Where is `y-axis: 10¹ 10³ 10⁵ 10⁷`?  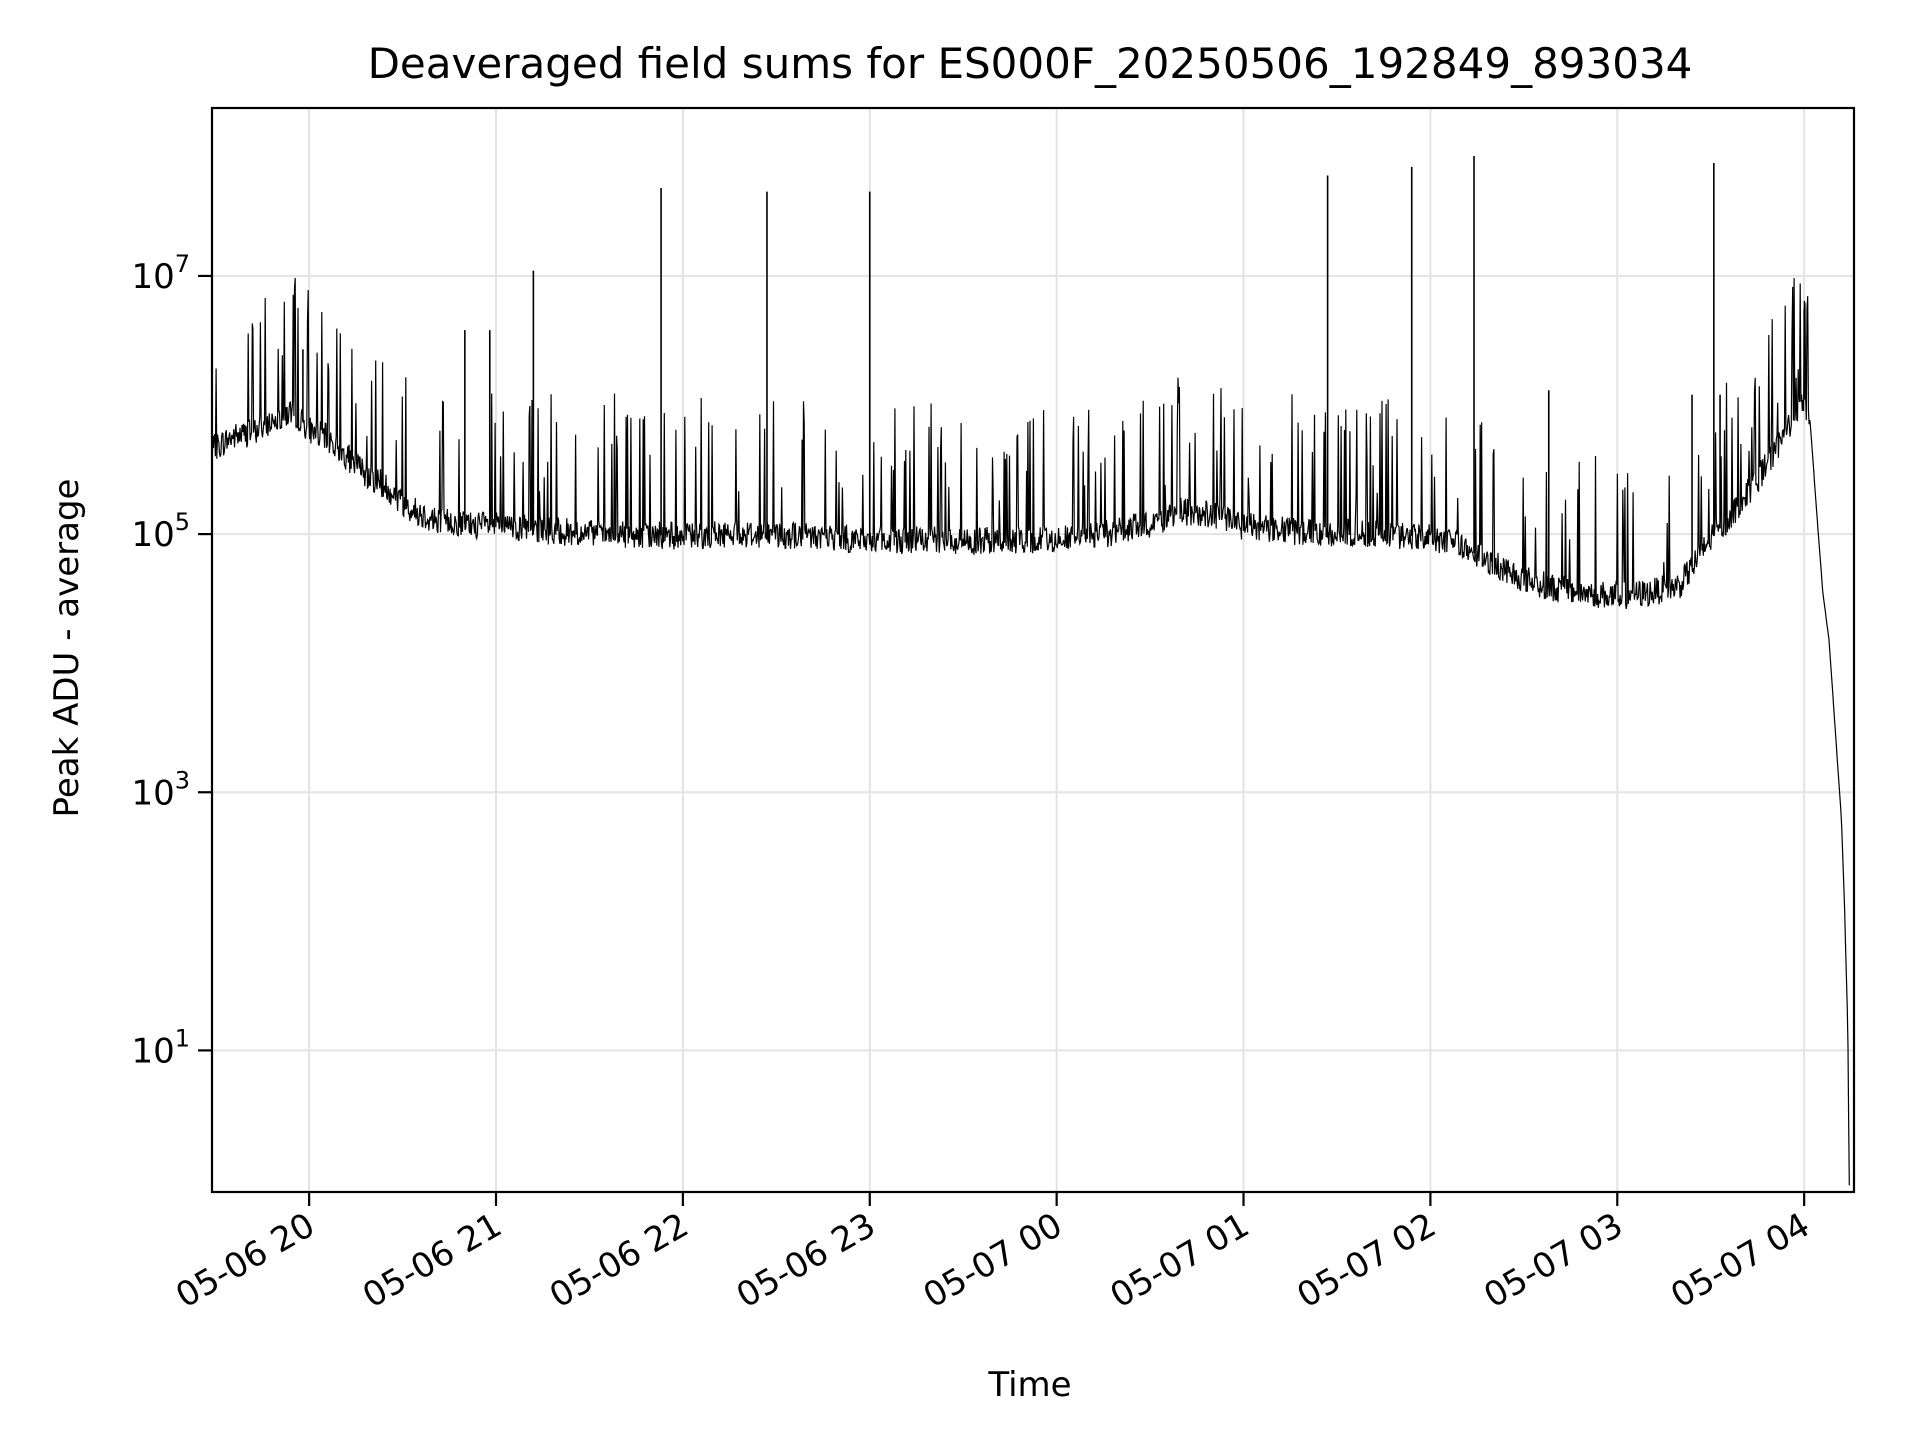 y-axis: 10¹ 10³ 10⁵ 10⁷ is located at coordinates (171, 660).